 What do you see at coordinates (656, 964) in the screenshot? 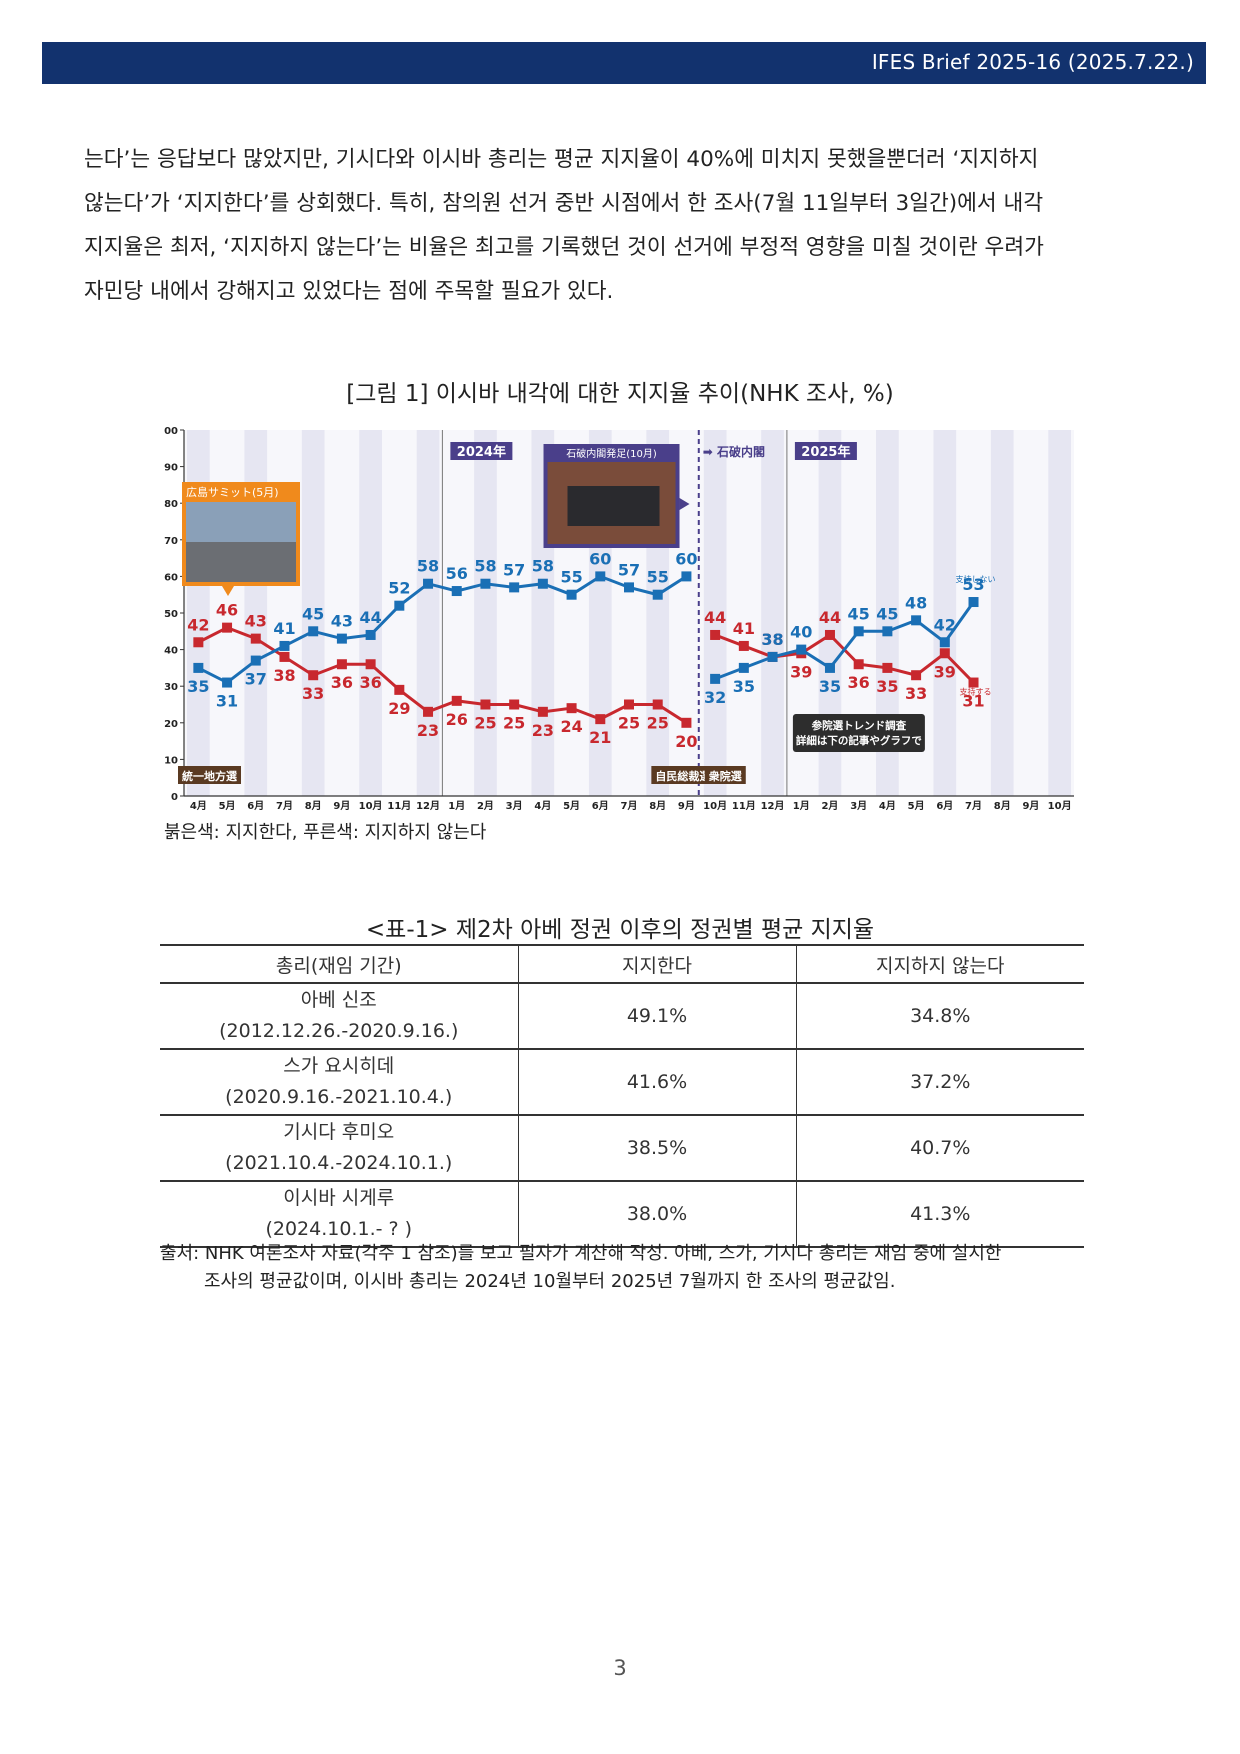
I see `table-header: 지지한다` at bounding box center [656, 964].